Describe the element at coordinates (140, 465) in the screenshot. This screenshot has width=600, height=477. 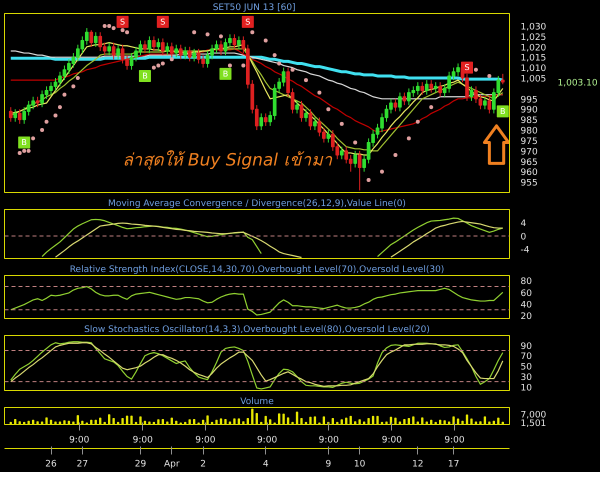
I see `x-tick-label: 29` at that location.